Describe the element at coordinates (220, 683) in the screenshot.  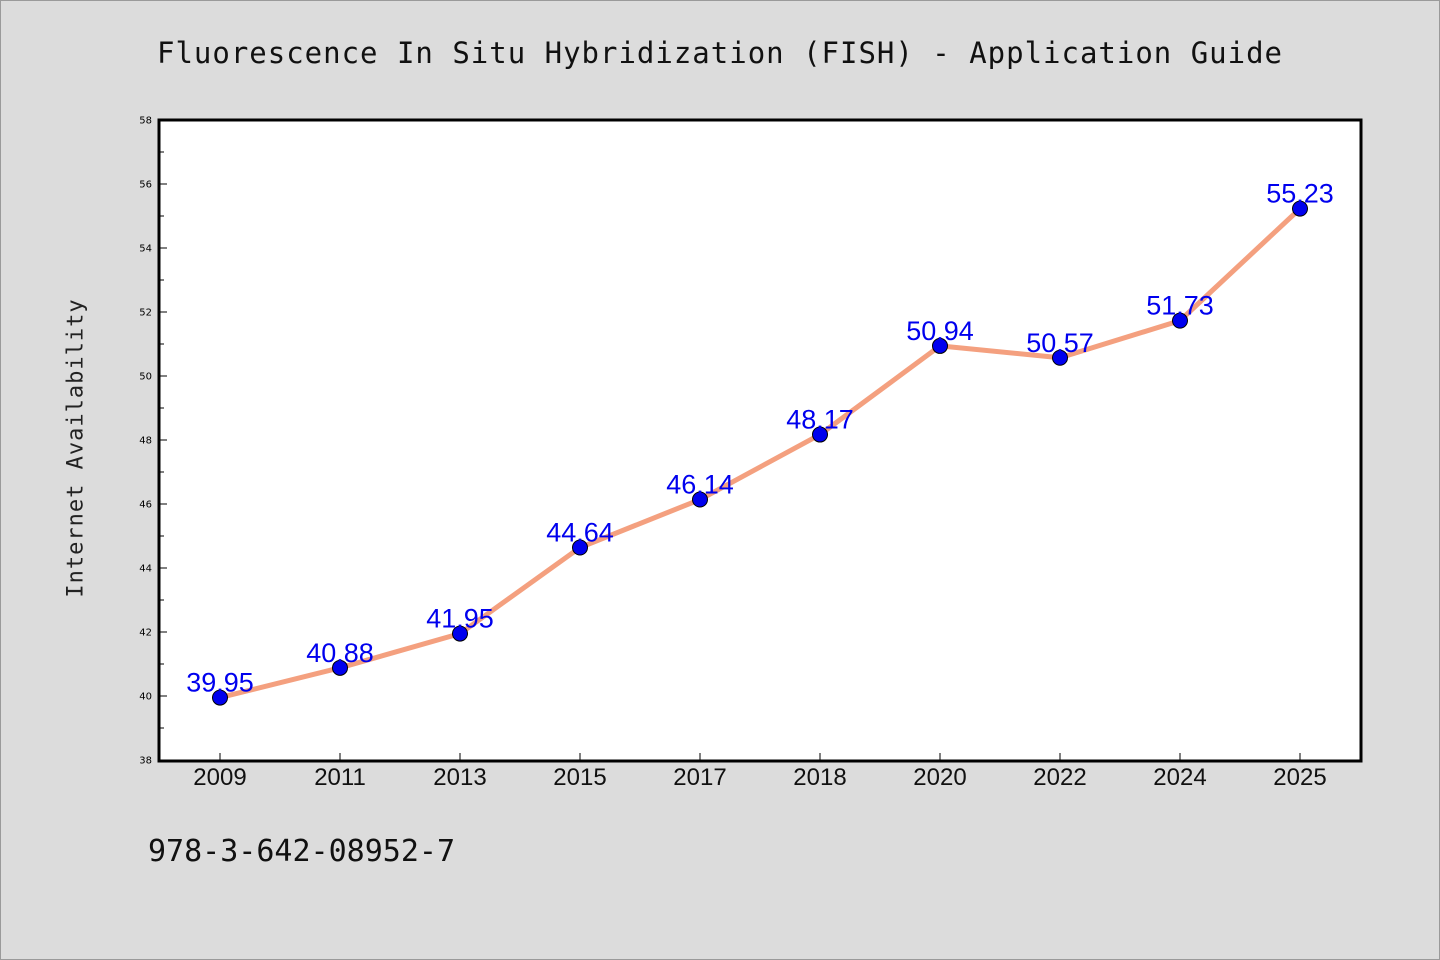
I see `data-label: 39.95` at that location.